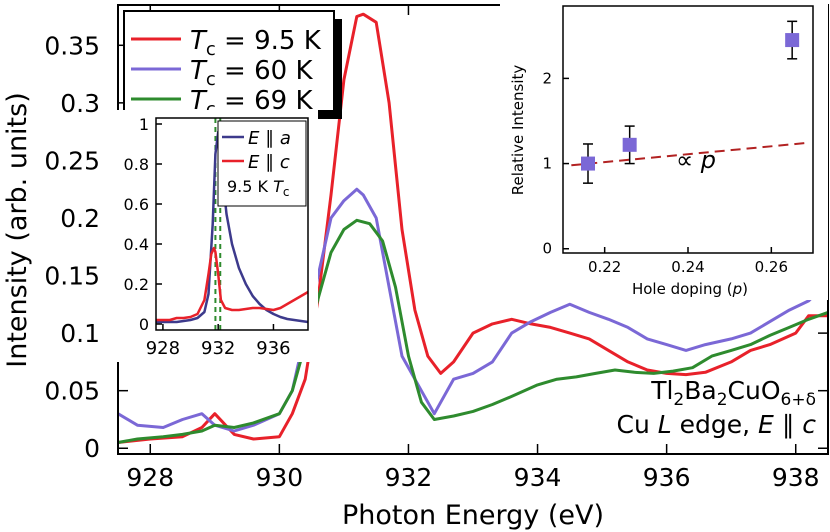  Describe the element at coordinates (473, 515) in the screenshot. I see `main-x-axis-label: Photon Energy (eV)` at that location.